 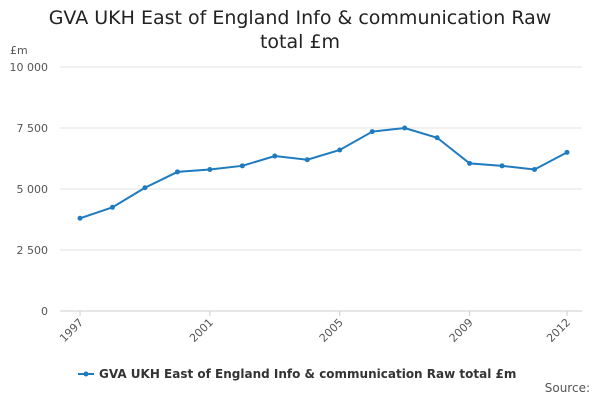 What do you see at coordinates (29, 67) in the screenshot?
I see `y-tick-label: 10 000` at bounding box center [29, 67].